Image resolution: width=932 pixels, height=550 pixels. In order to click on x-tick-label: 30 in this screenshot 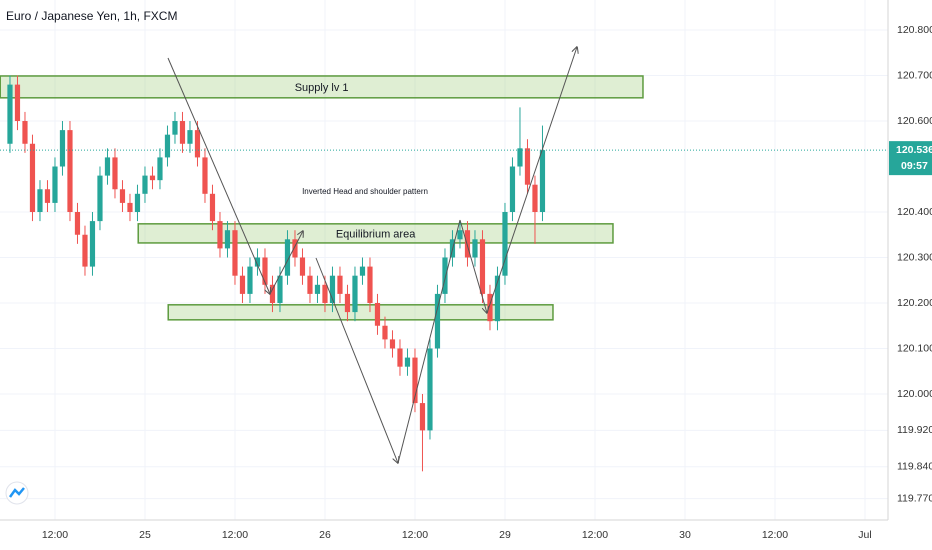, I will do `click(685, 535)`.